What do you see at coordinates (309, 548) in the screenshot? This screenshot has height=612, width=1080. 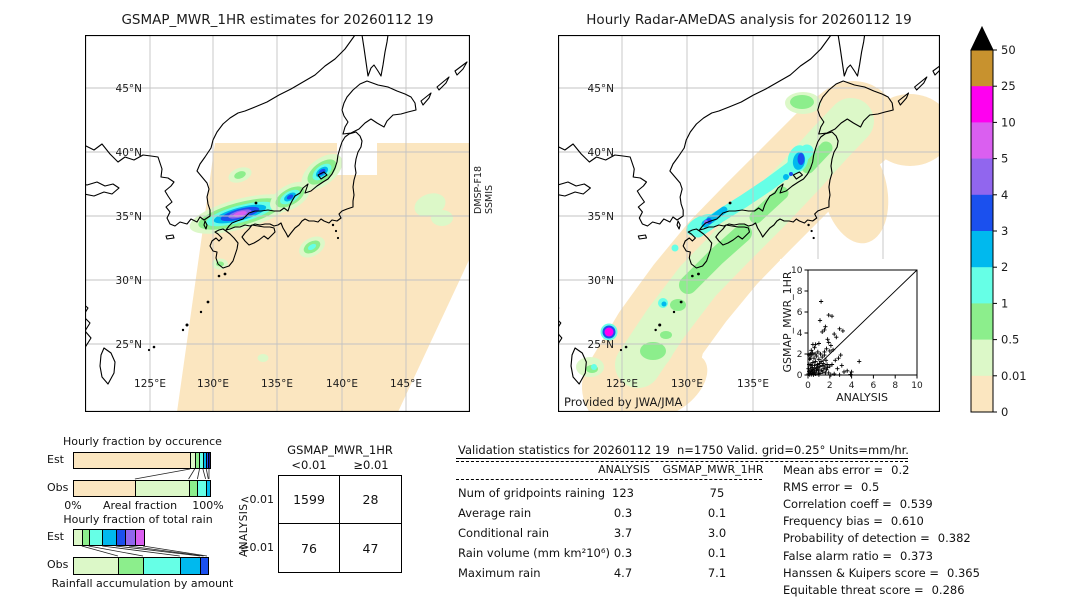 I see `contingency-cell-miss: 76` at bounding box center [309, 548].